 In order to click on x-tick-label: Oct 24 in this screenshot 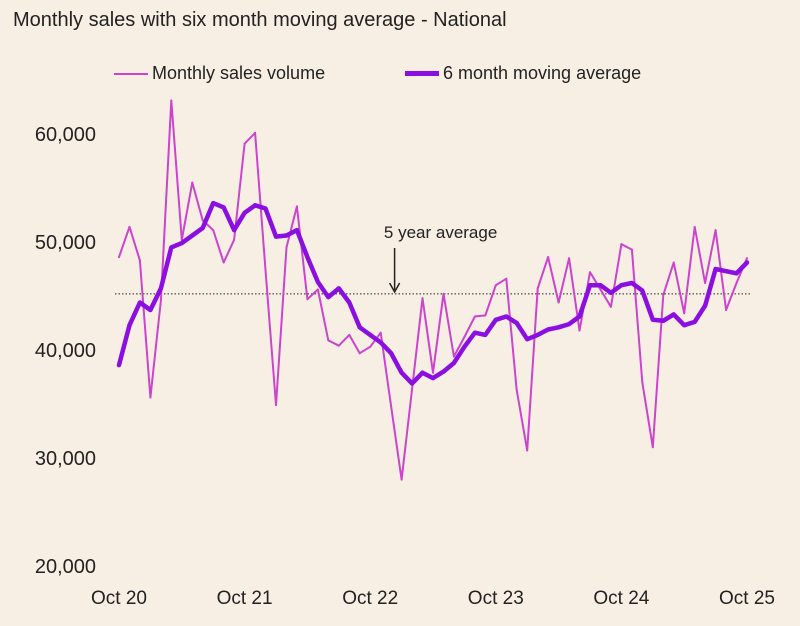, I will do `click(621, 598)`.